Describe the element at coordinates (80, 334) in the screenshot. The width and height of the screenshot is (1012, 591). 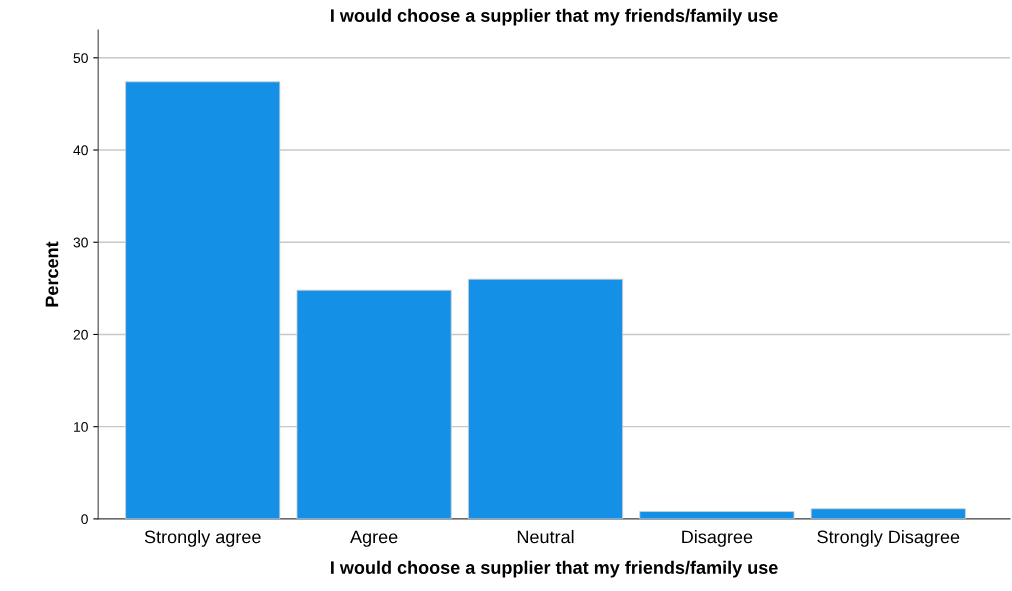
I see `y-tick-label: 20` at that location.